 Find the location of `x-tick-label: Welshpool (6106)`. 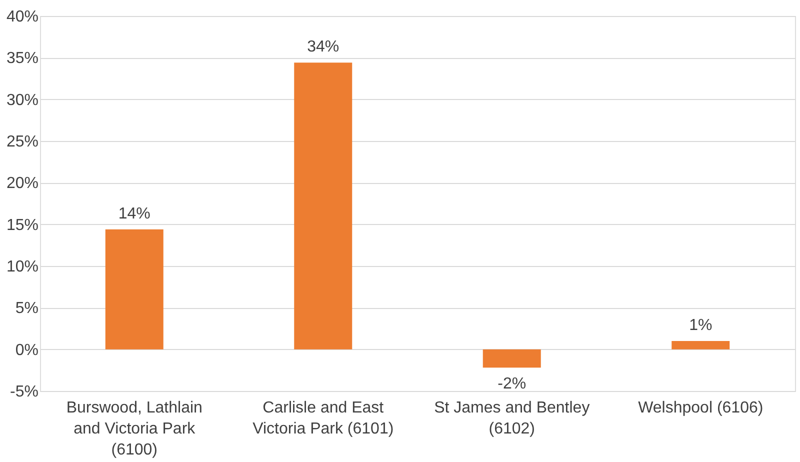

x-tick-label: Welshpool (6106) is located at coordinates (701, 408).